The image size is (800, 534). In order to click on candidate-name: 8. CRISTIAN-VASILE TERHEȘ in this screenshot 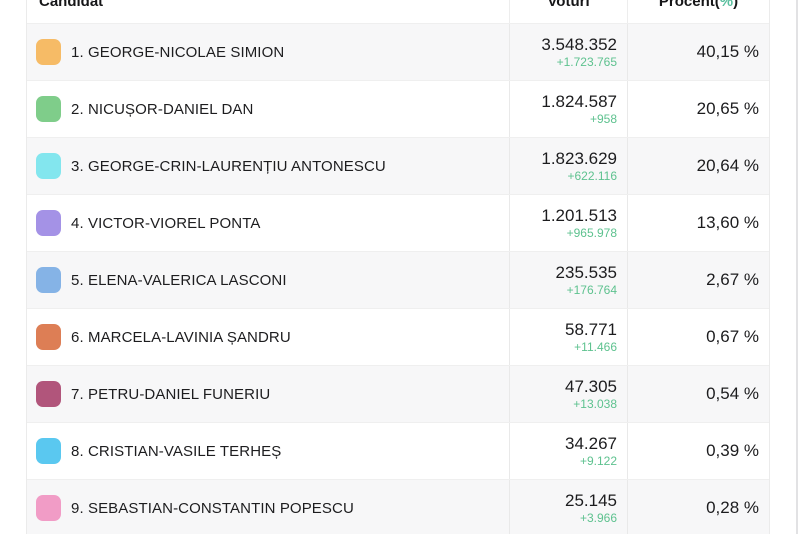, I will do `click(176, 451)`.